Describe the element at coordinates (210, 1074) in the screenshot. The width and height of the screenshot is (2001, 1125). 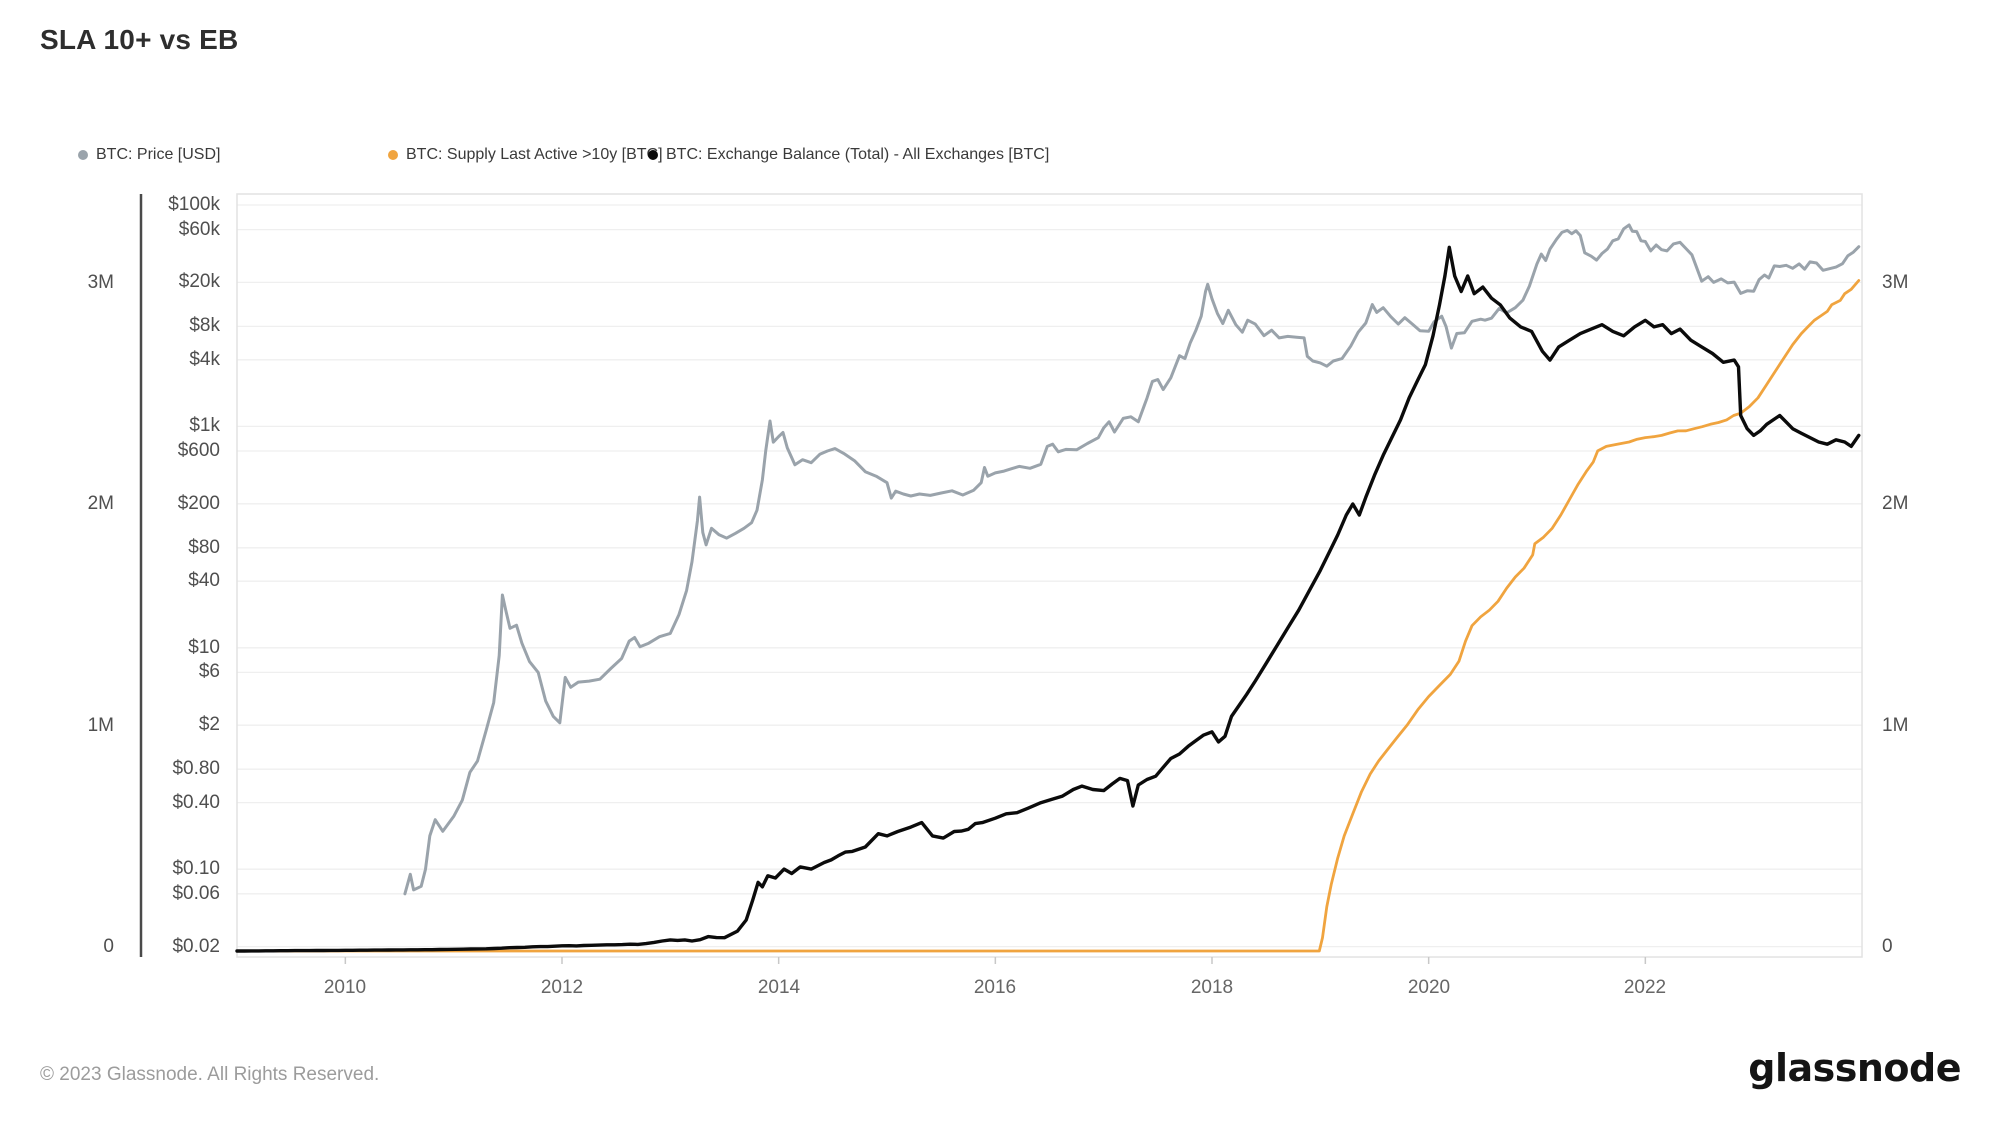
I see `copyright-text: © 2023 Glassnode. All Rights Reserved.` at that location.